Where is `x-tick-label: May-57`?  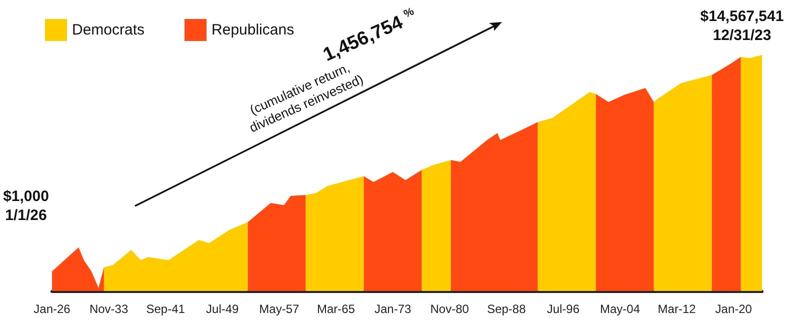
x-tick-label: May-57 is located at coordinates (279, 309).